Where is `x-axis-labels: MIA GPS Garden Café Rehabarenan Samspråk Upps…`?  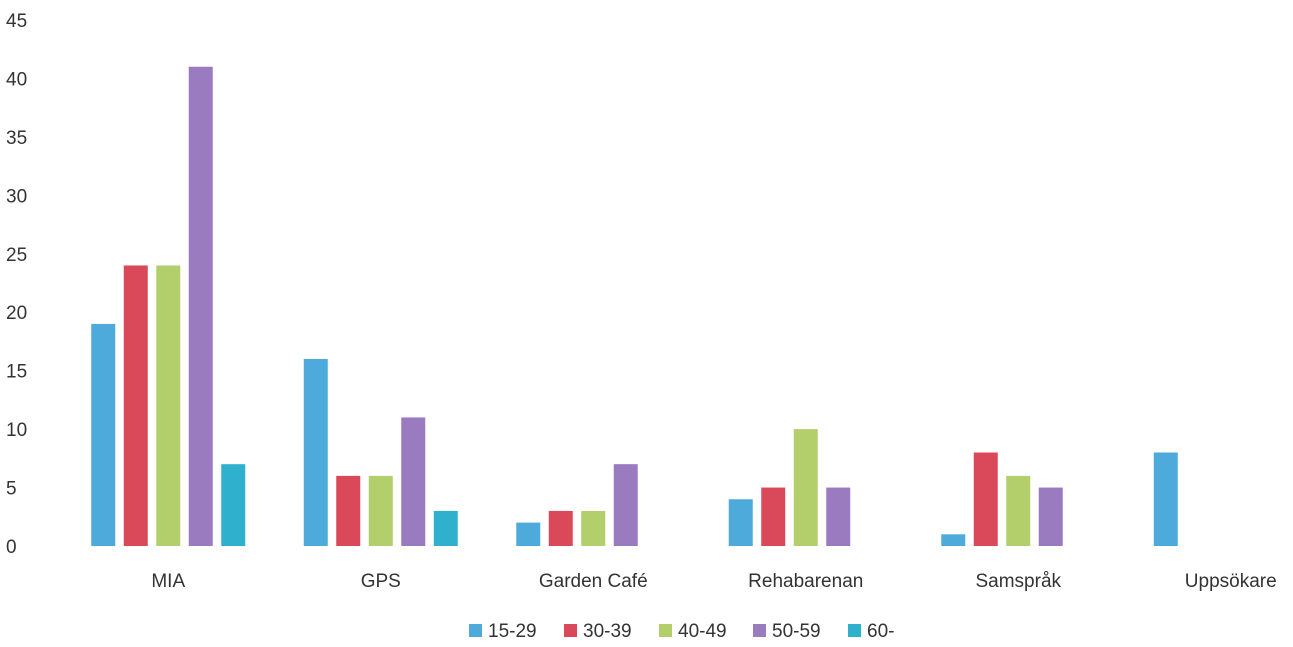 x-axis-labels: MIA GPS Garden Café Rehabarenan Samspråk Upps… is located at coordinates (713, 581).